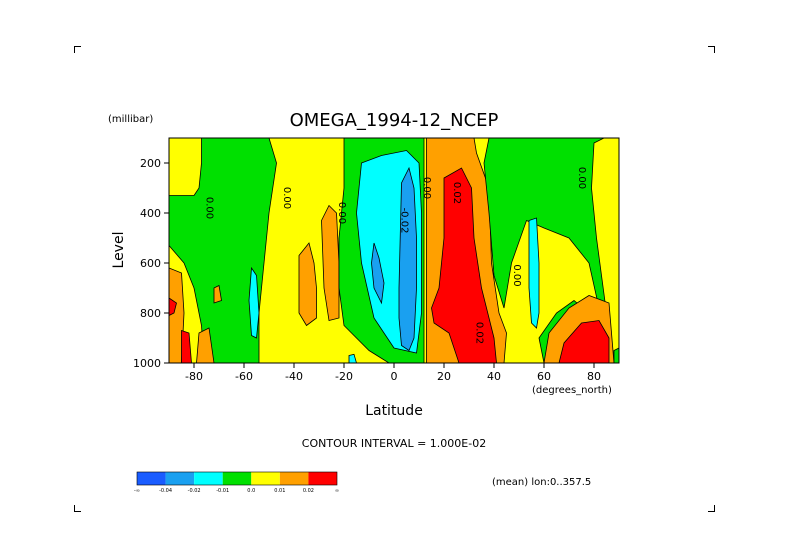 The image size is (789, 558). I want to click on colorbar-tick-label: -0.04, so click(165, 491).